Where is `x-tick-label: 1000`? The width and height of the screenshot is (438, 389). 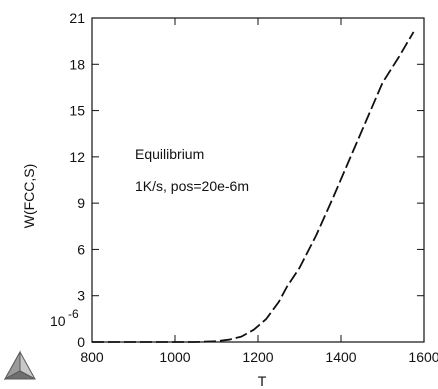 x-tick-label: 1000 is located at coordinates (174, 357).